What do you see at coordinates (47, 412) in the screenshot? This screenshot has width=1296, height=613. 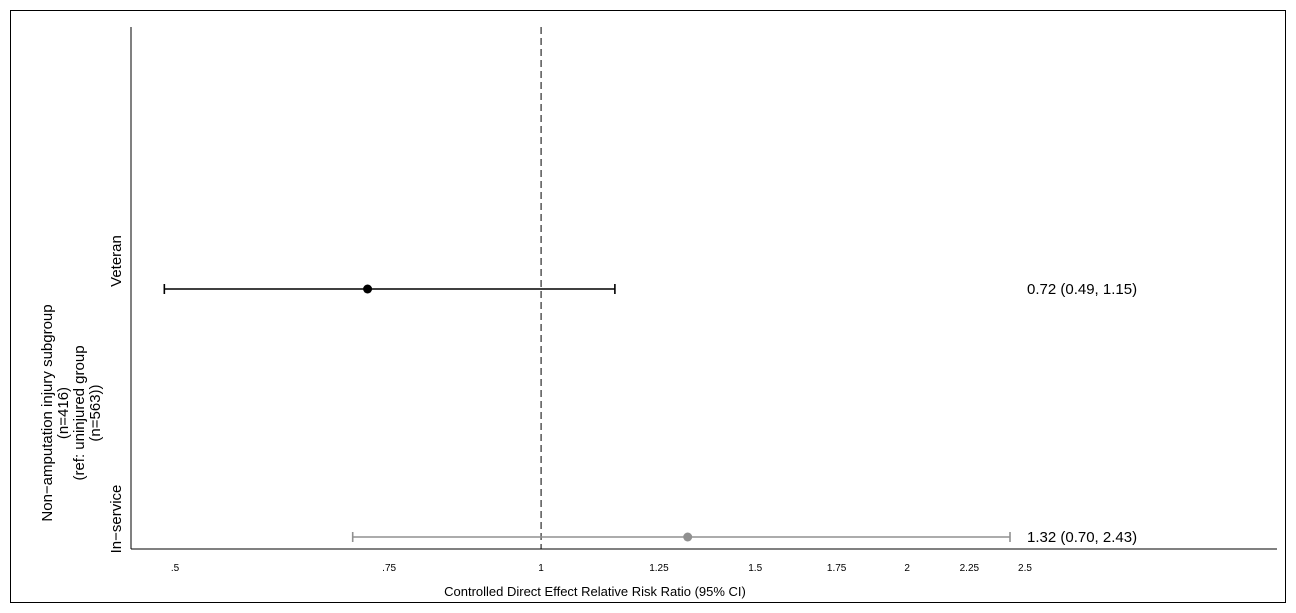 I see `y-axis-label-line: Non−amputation injury subgroup` at bounding box center [47, 412].